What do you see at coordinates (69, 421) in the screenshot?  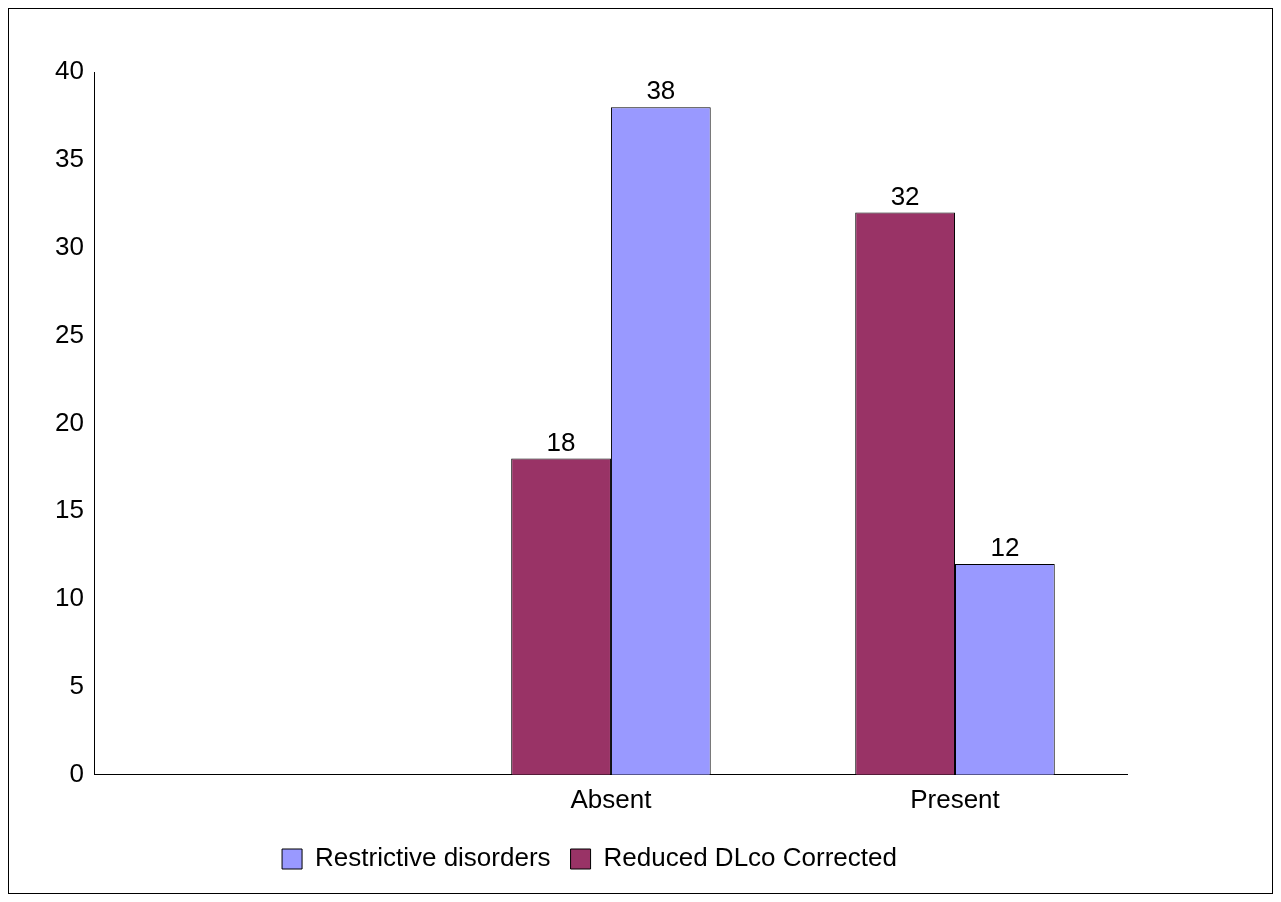 I see `y-tick-label: 20` at bounding box center [69, 421].